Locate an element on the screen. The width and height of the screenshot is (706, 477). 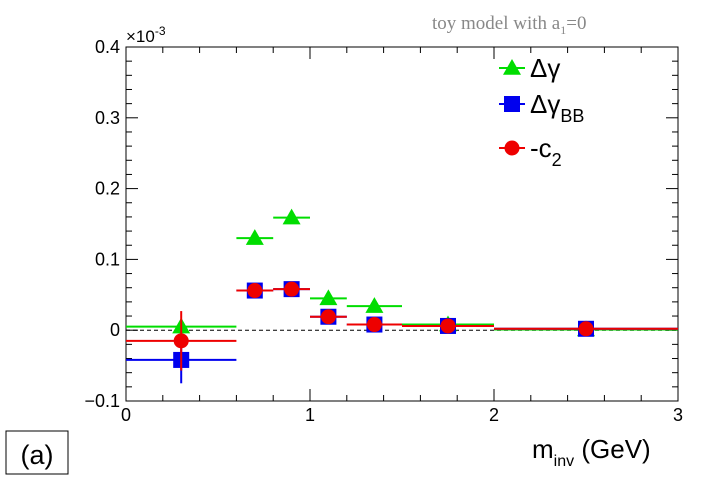
panel-label-box is located at coordinates (37, 452).